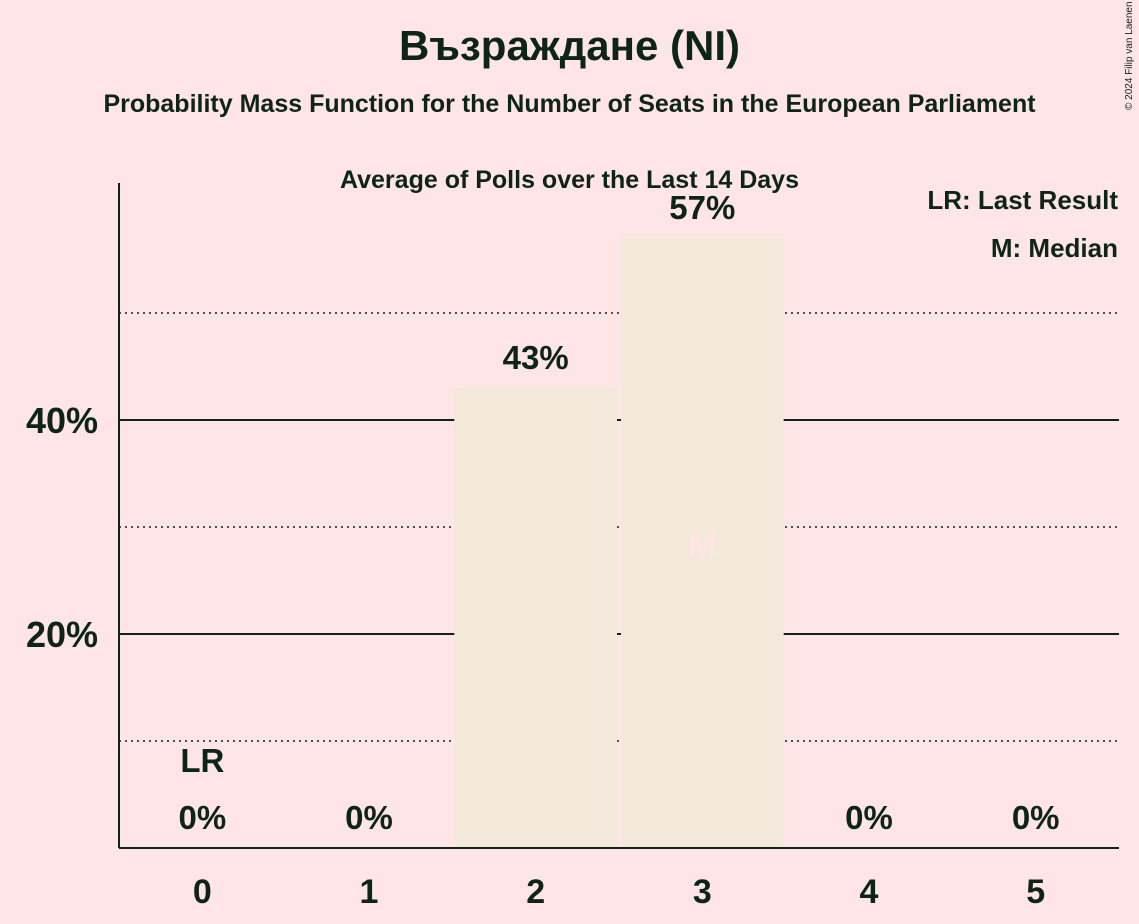  I want to click on y-tick-label: 40%, so click(62, 420).